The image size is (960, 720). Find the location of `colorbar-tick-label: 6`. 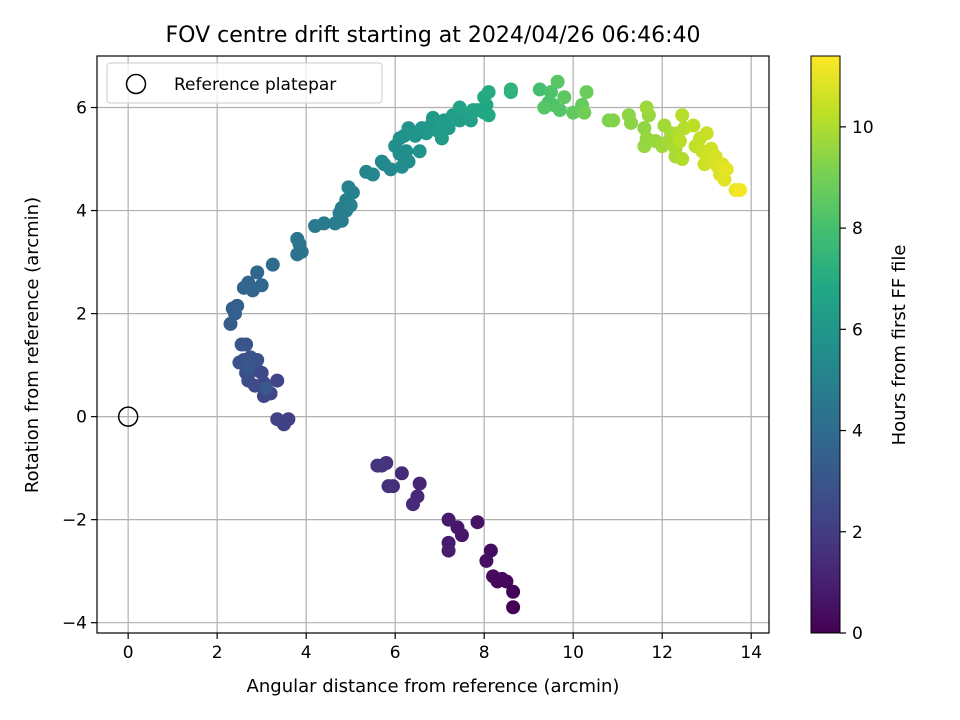

colorbar-tick-label: 6 is located at coordinates (857, 330).